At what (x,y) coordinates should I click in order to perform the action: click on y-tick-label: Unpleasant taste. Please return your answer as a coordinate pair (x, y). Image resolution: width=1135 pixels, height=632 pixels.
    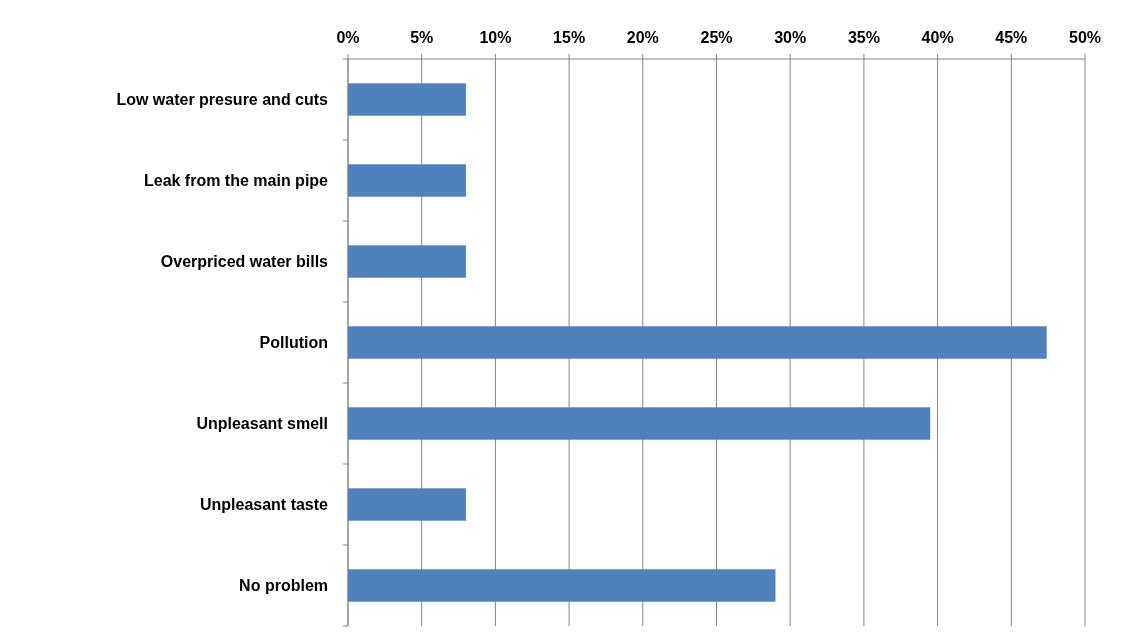
    Looking at the image, I should click on (264, 505).